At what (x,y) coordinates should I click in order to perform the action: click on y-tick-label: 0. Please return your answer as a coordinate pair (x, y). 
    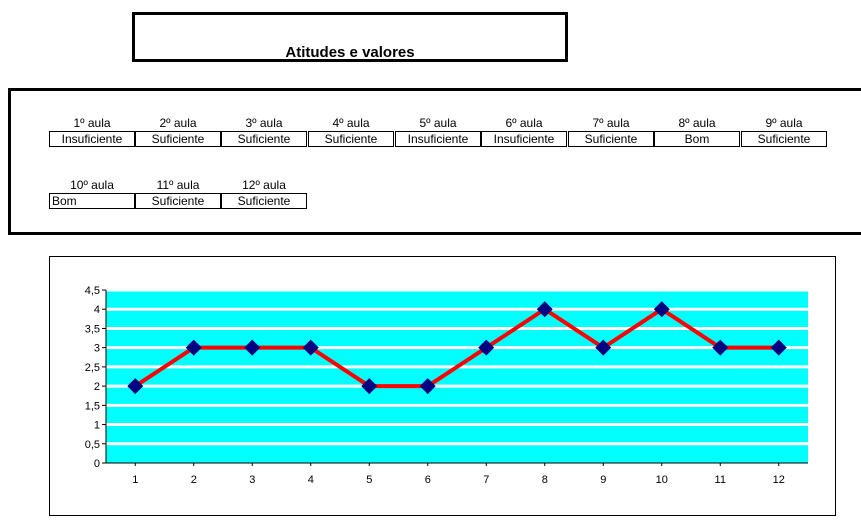
    Looking at the image, I should click on (97, 464).